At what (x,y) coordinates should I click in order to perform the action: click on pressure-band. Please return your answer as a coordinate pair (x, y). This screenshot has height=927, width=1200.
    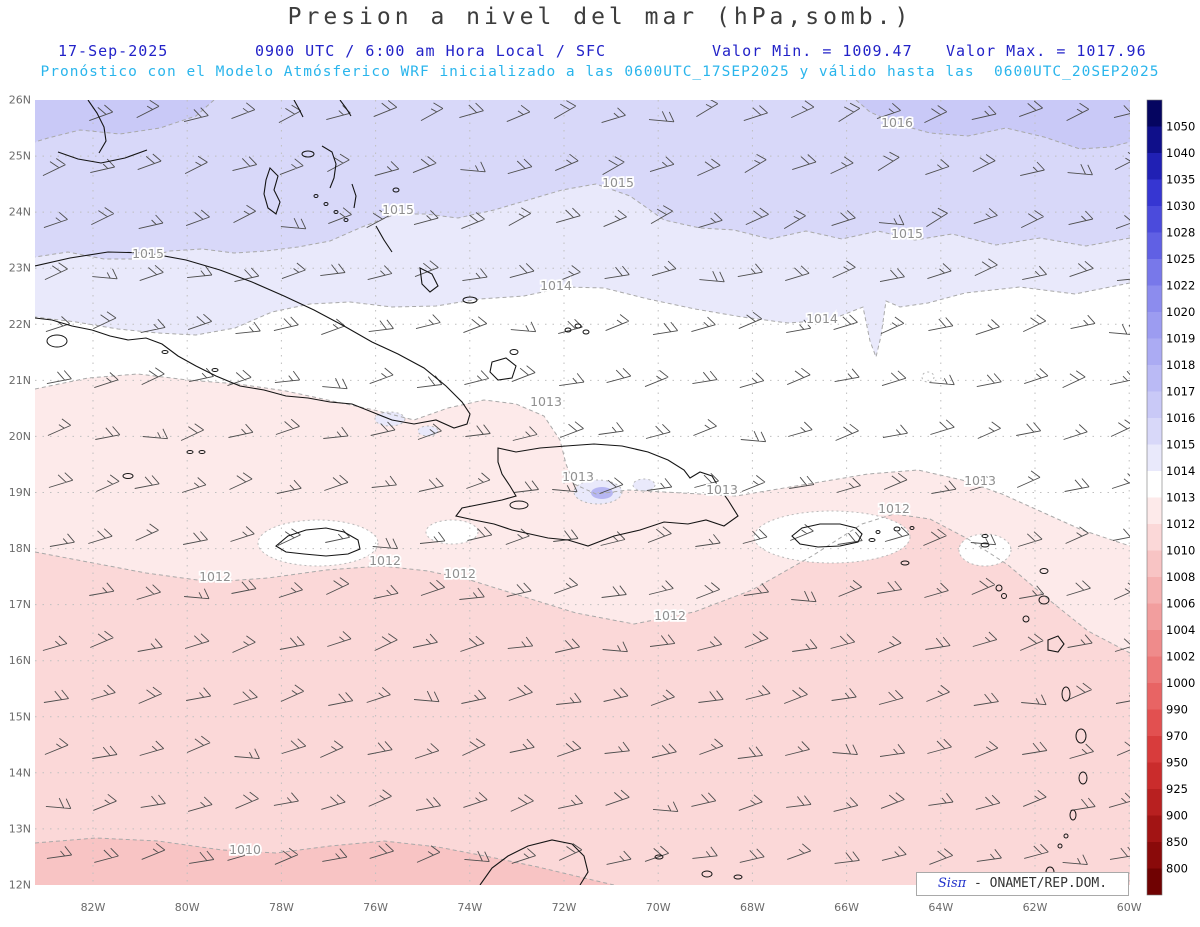
    Looking at the image, I should click on (993, 124).